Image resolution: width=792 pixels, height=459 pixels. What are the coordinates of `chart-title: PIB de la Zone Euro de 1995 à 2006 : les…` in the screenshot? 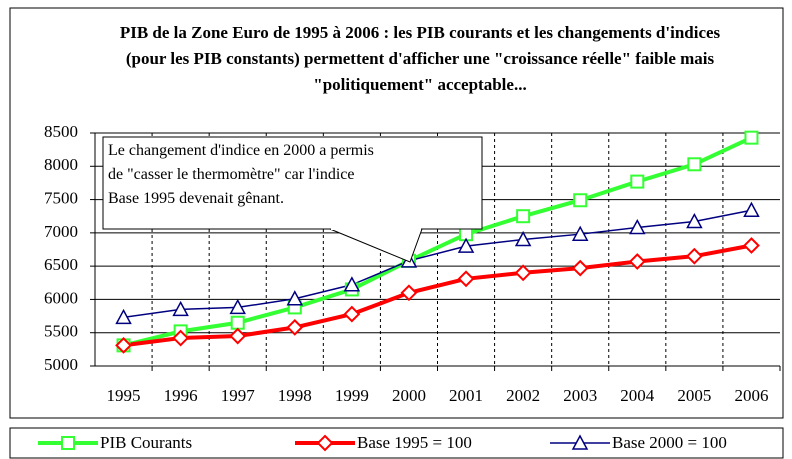 It's located at (420, 58).